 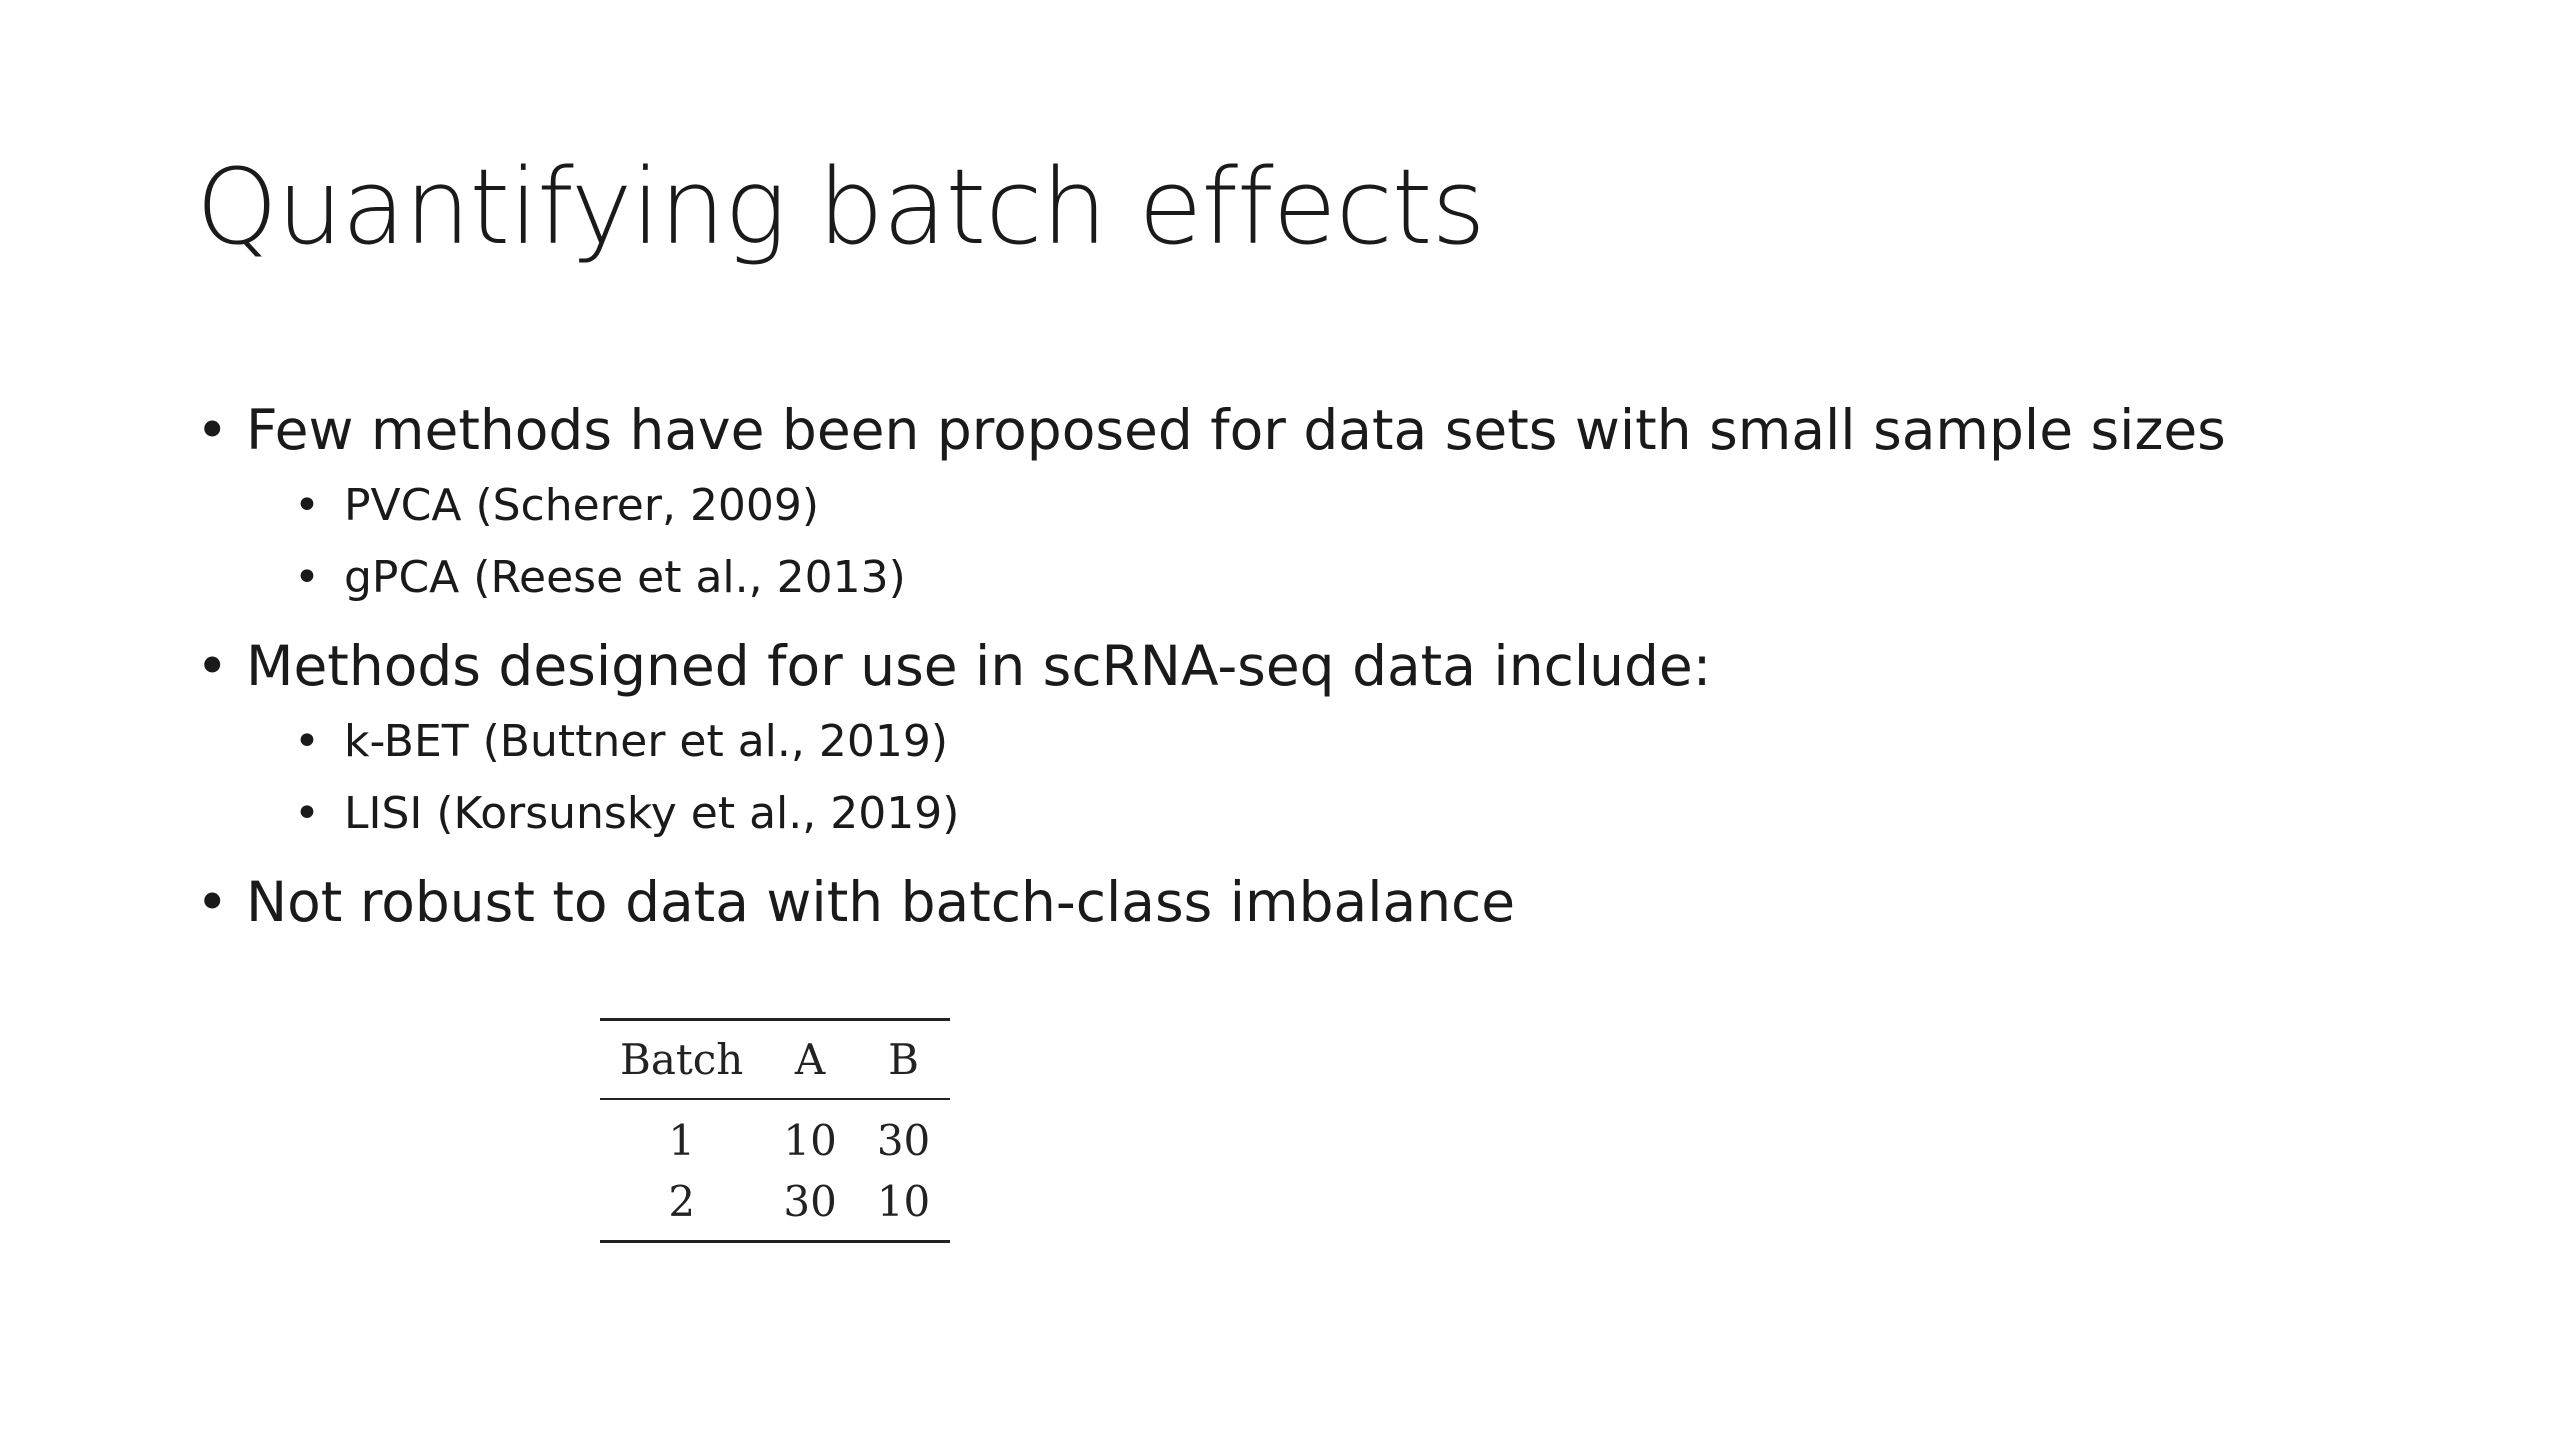 I want to click on sub-bullet-item: • LISI (Korsunsky et al., 2019), so click(x=1370, y=814).